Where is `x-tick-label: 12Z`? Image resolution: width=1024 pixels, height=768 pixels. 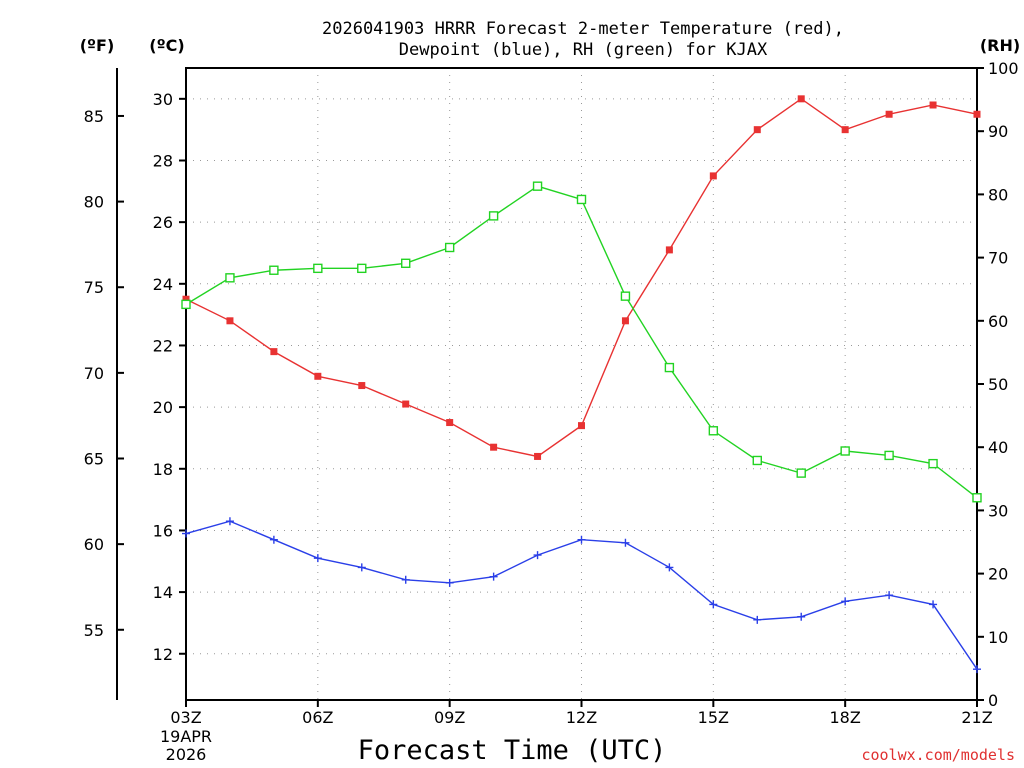
x-tick-label: 12Z is located at coordinates (581, 717).